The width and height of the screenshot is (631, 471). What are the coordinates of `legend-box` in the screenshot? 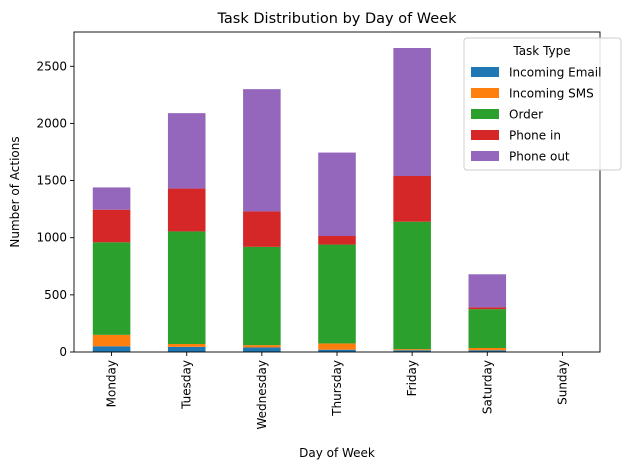 It's located at (542, 104).